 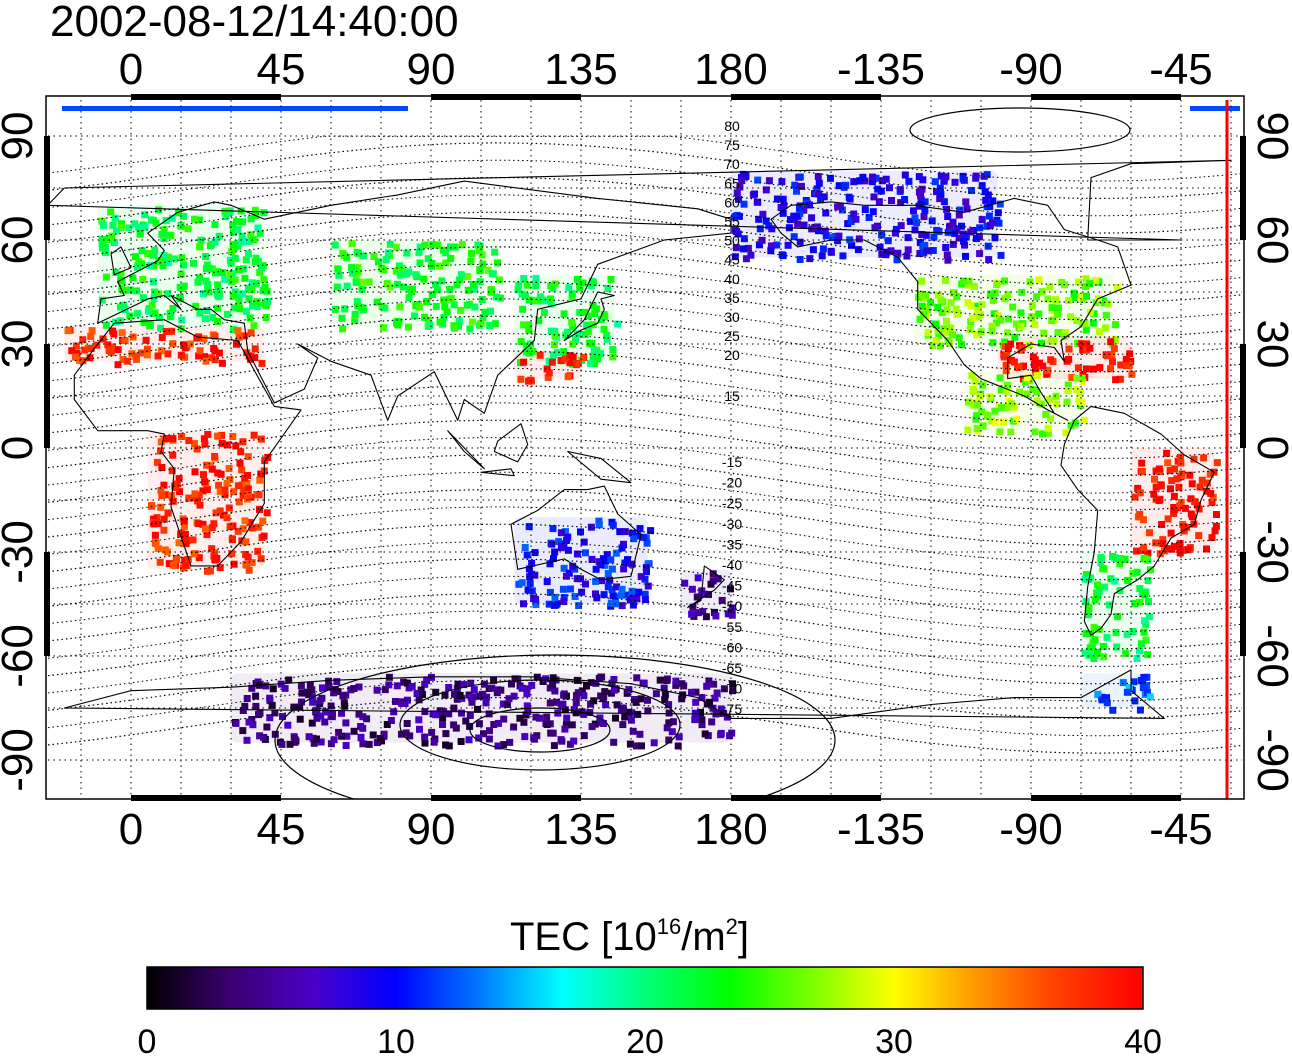 What do you see at coordinates (121, 261) in the screenshot?
I see `coastline` at bounding box center [121, 261].